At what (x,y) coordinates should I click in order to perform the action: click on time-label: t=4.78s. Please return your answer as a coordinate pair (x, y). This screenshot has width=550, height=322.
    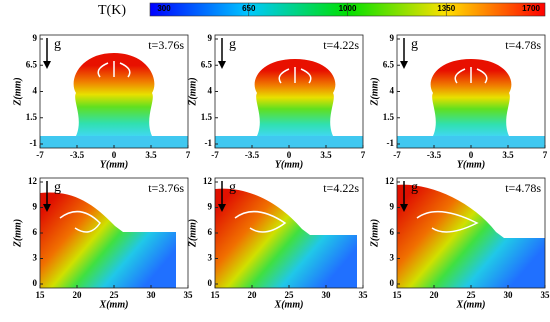
    Looking at the image, I should click on (523, 188).